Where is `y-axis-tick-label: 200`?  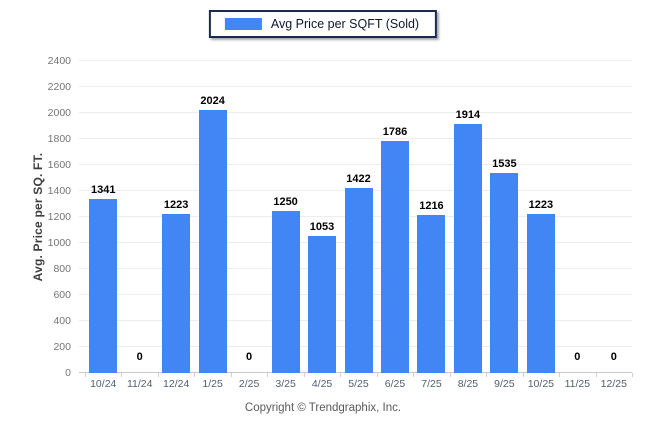 y-axis-tick-label: 200 is located at coordinates (62, 347).